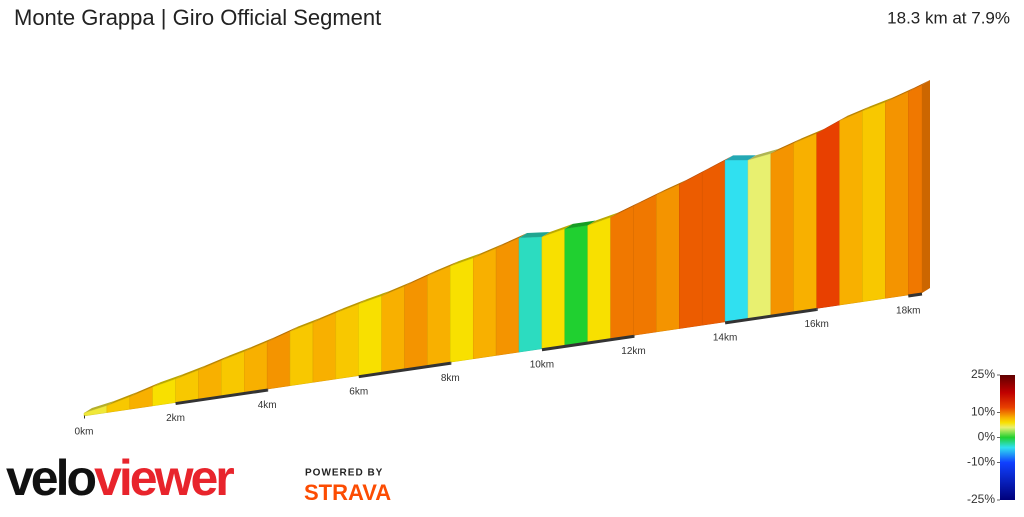  I want to click on x-tick-label: 14km, so click(725, 338).